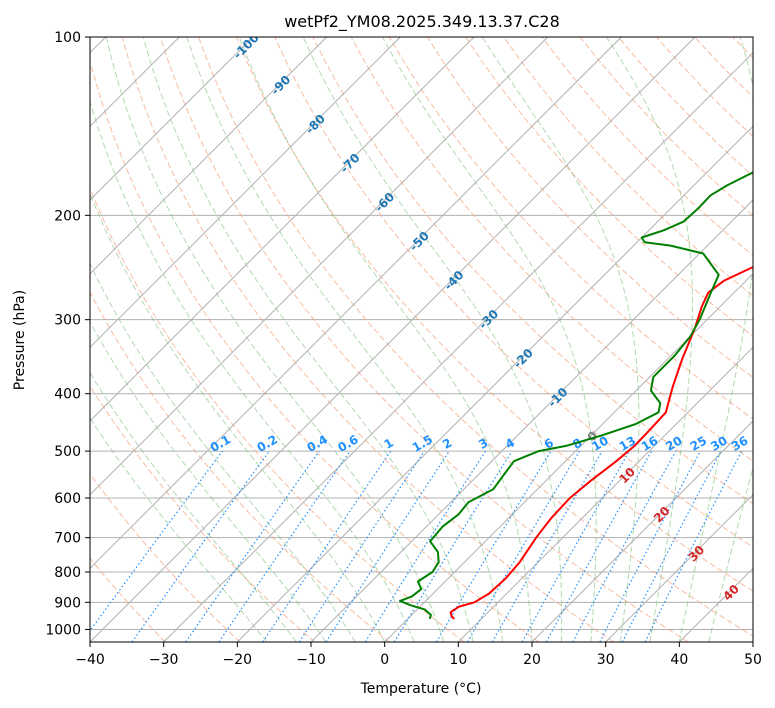 Image resolution: width=775 pixels, height=708 pixels. What do you see at coordinates (418, 655) in the screenshot?
I see `x-axis-ticks: −40 −30 −20 −10 0 10 20 30 40 50` at bounding box center [418, 655].